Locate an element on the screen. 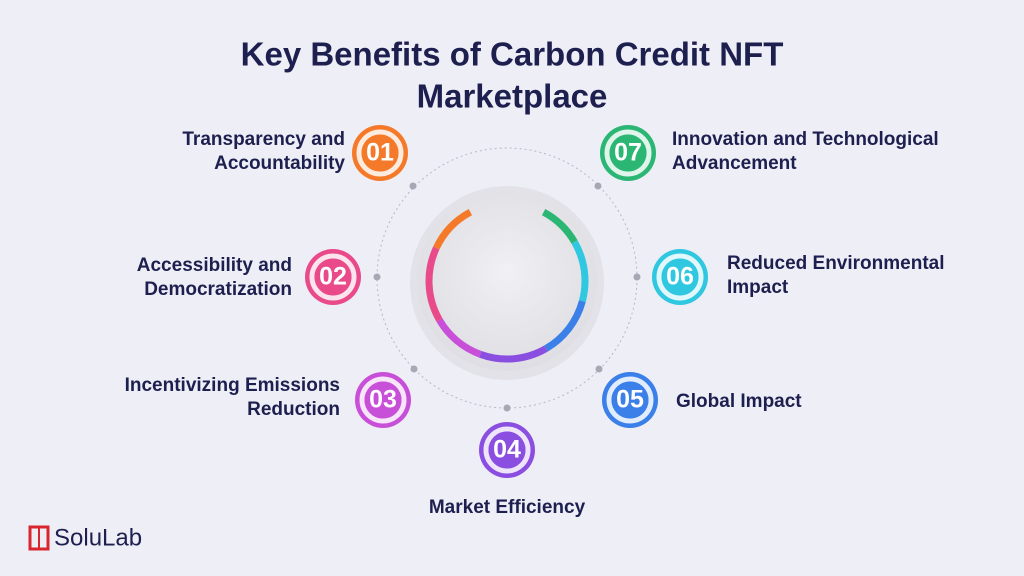  item-label: Accessibility and is located at coordinates (214, 265).